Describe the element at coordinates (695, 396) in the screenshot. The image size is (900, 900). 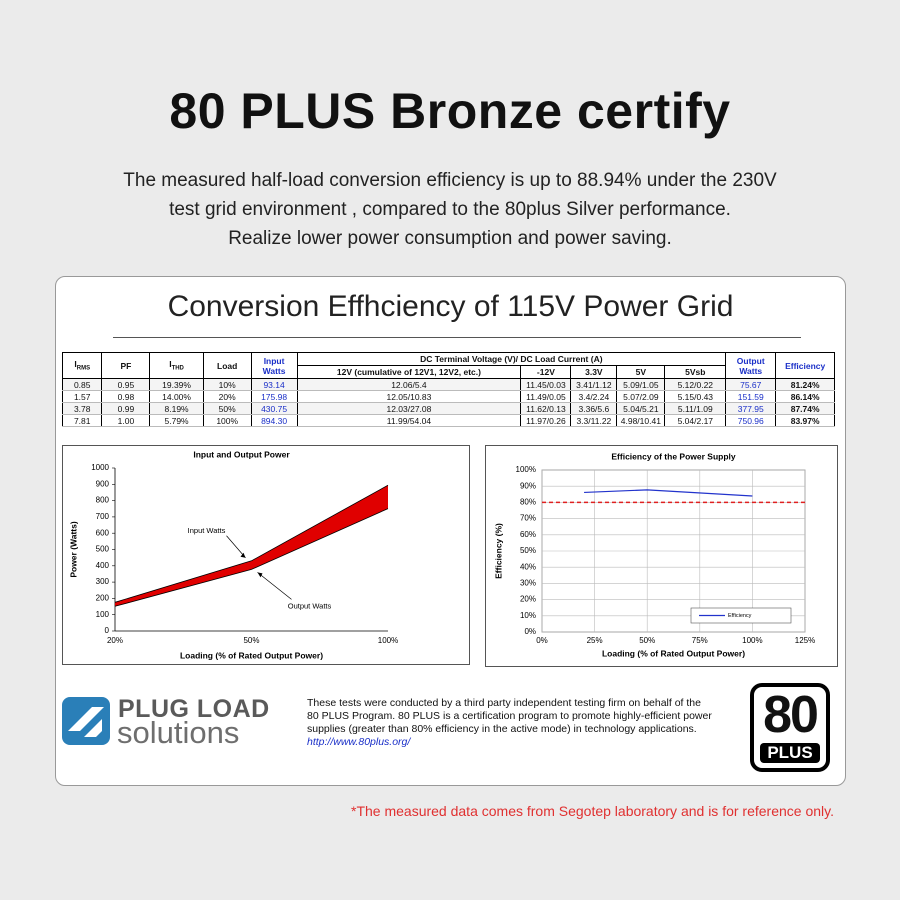
I see `table-cell: 5.15/0.43` at that location.